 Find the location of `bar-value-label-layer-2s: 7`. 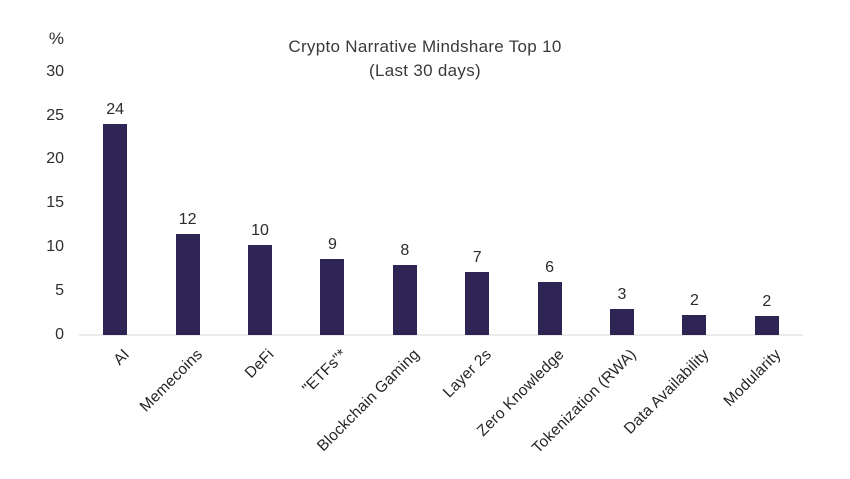

bar-value-label-layer-2s: 7 is located at coordinates (477, 257).